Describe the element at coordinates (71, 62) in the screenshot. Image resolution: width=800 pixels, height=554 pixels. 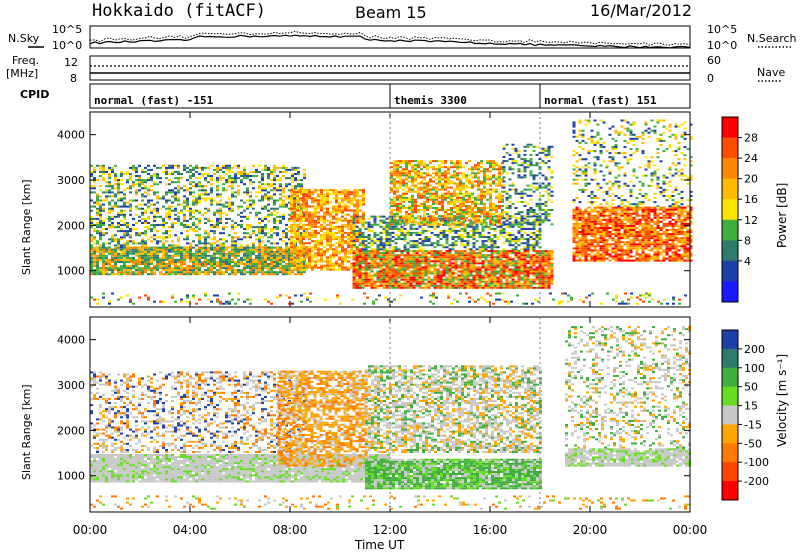
I see `freq-top-label: 12` at that location.